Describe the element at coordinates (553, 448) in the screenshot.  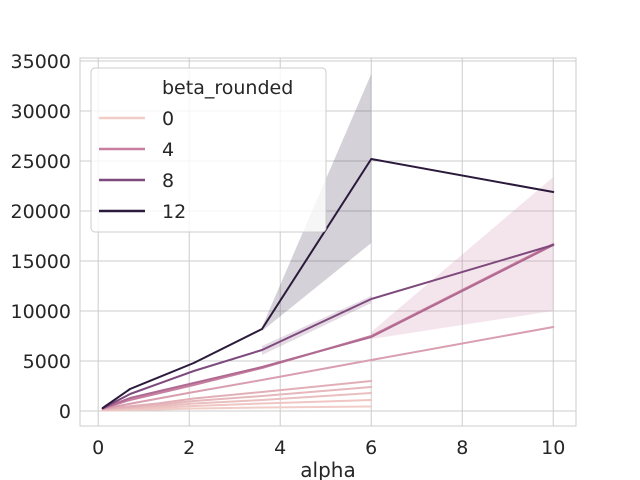
I see `x-tick-label: 10` at that location.